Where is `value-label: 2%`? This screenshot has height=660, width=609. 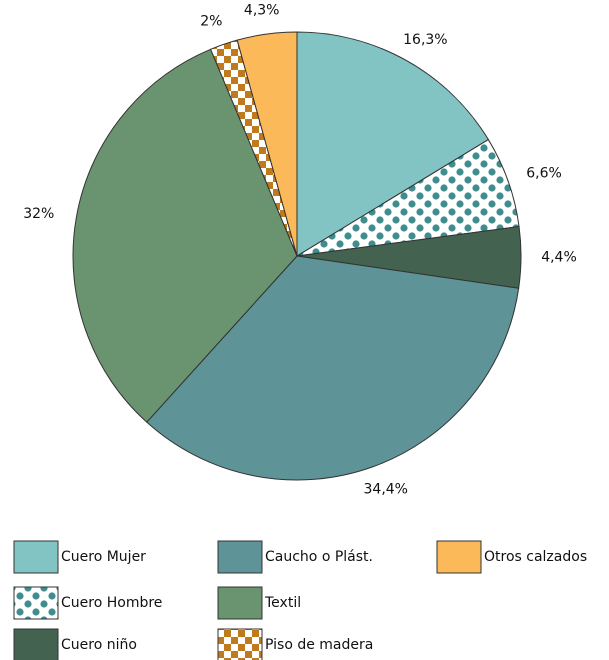 value-label: 2% is located at coordinates (211, 22).